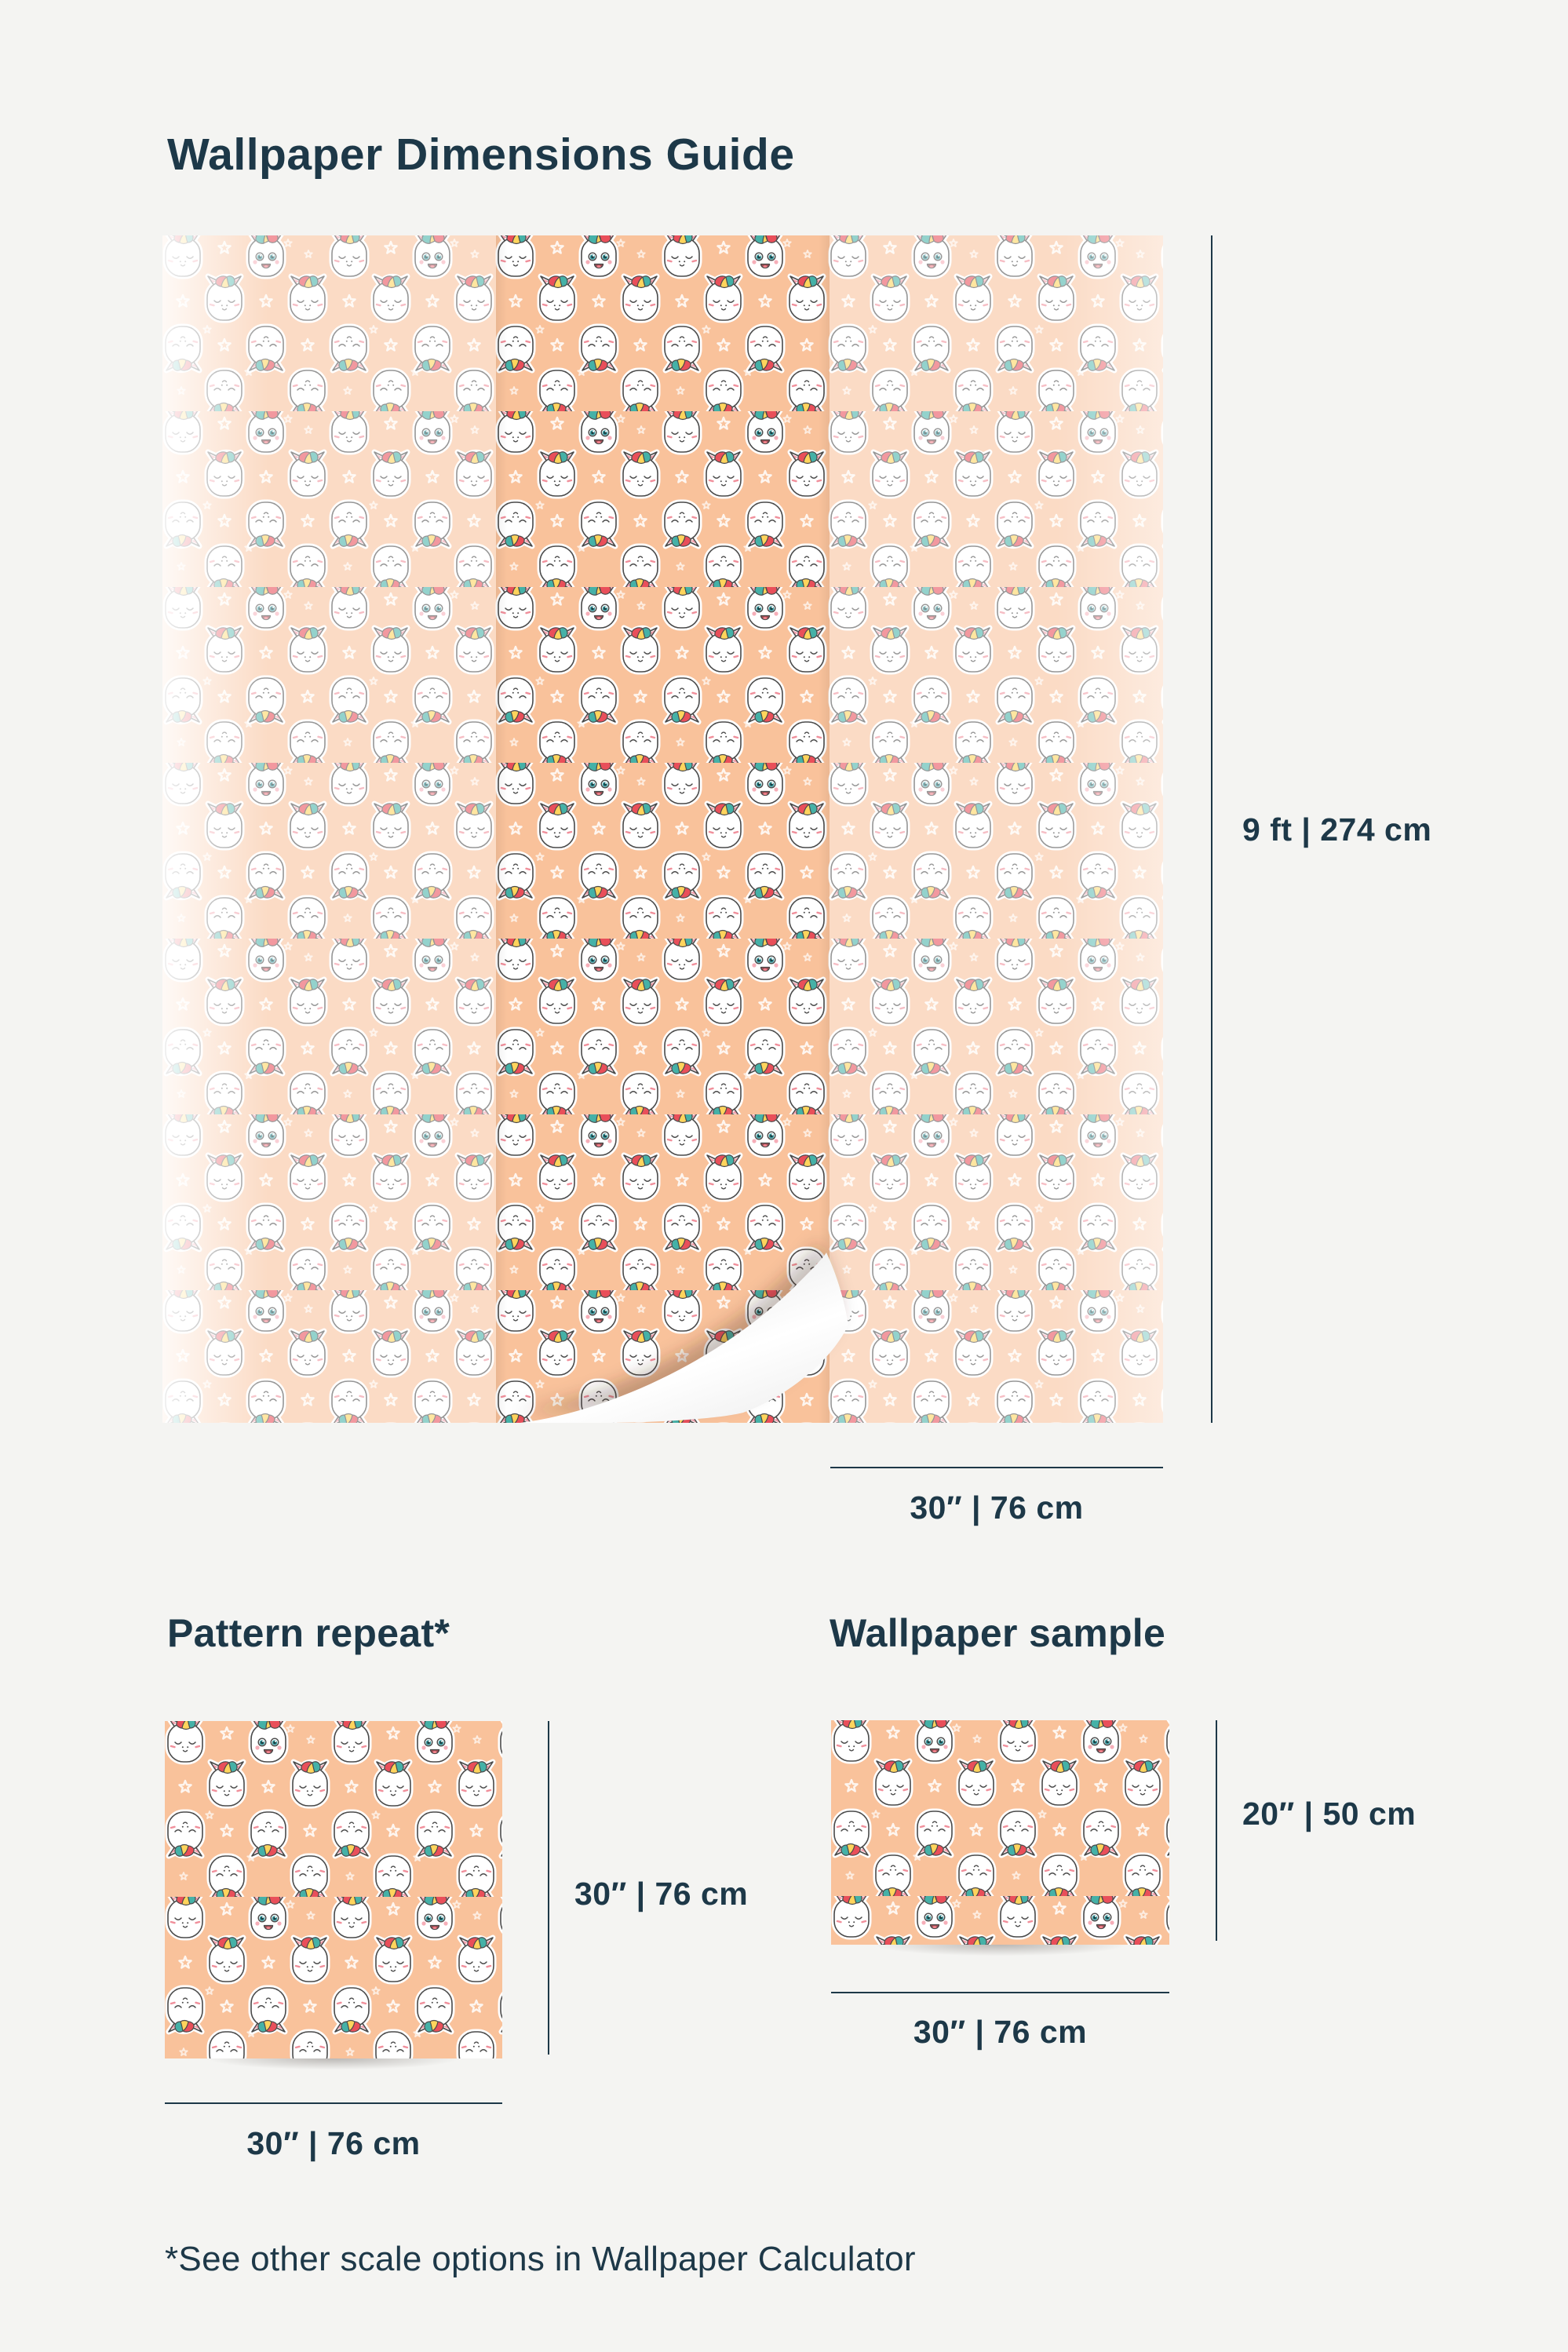 Image resolution: width=1568 pixels, height=2352 pixels. I want to click on strip-seam-left, so click(501, 829).